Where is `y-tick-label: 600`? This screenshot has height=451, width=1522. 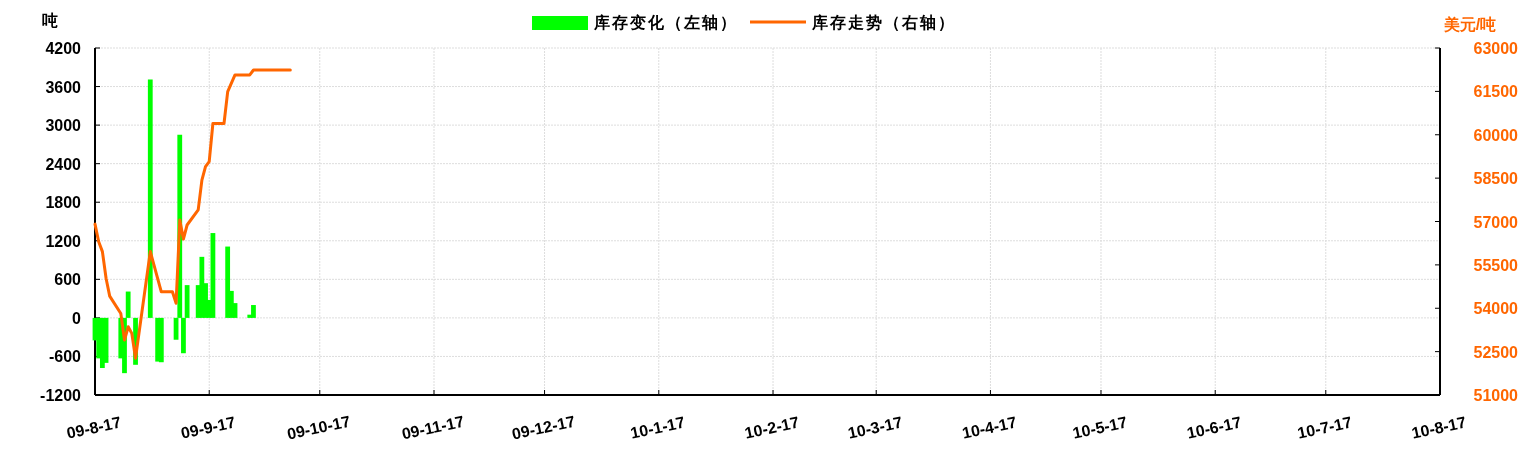 y-tick-label: 600 is located at coordinates (68, 280).